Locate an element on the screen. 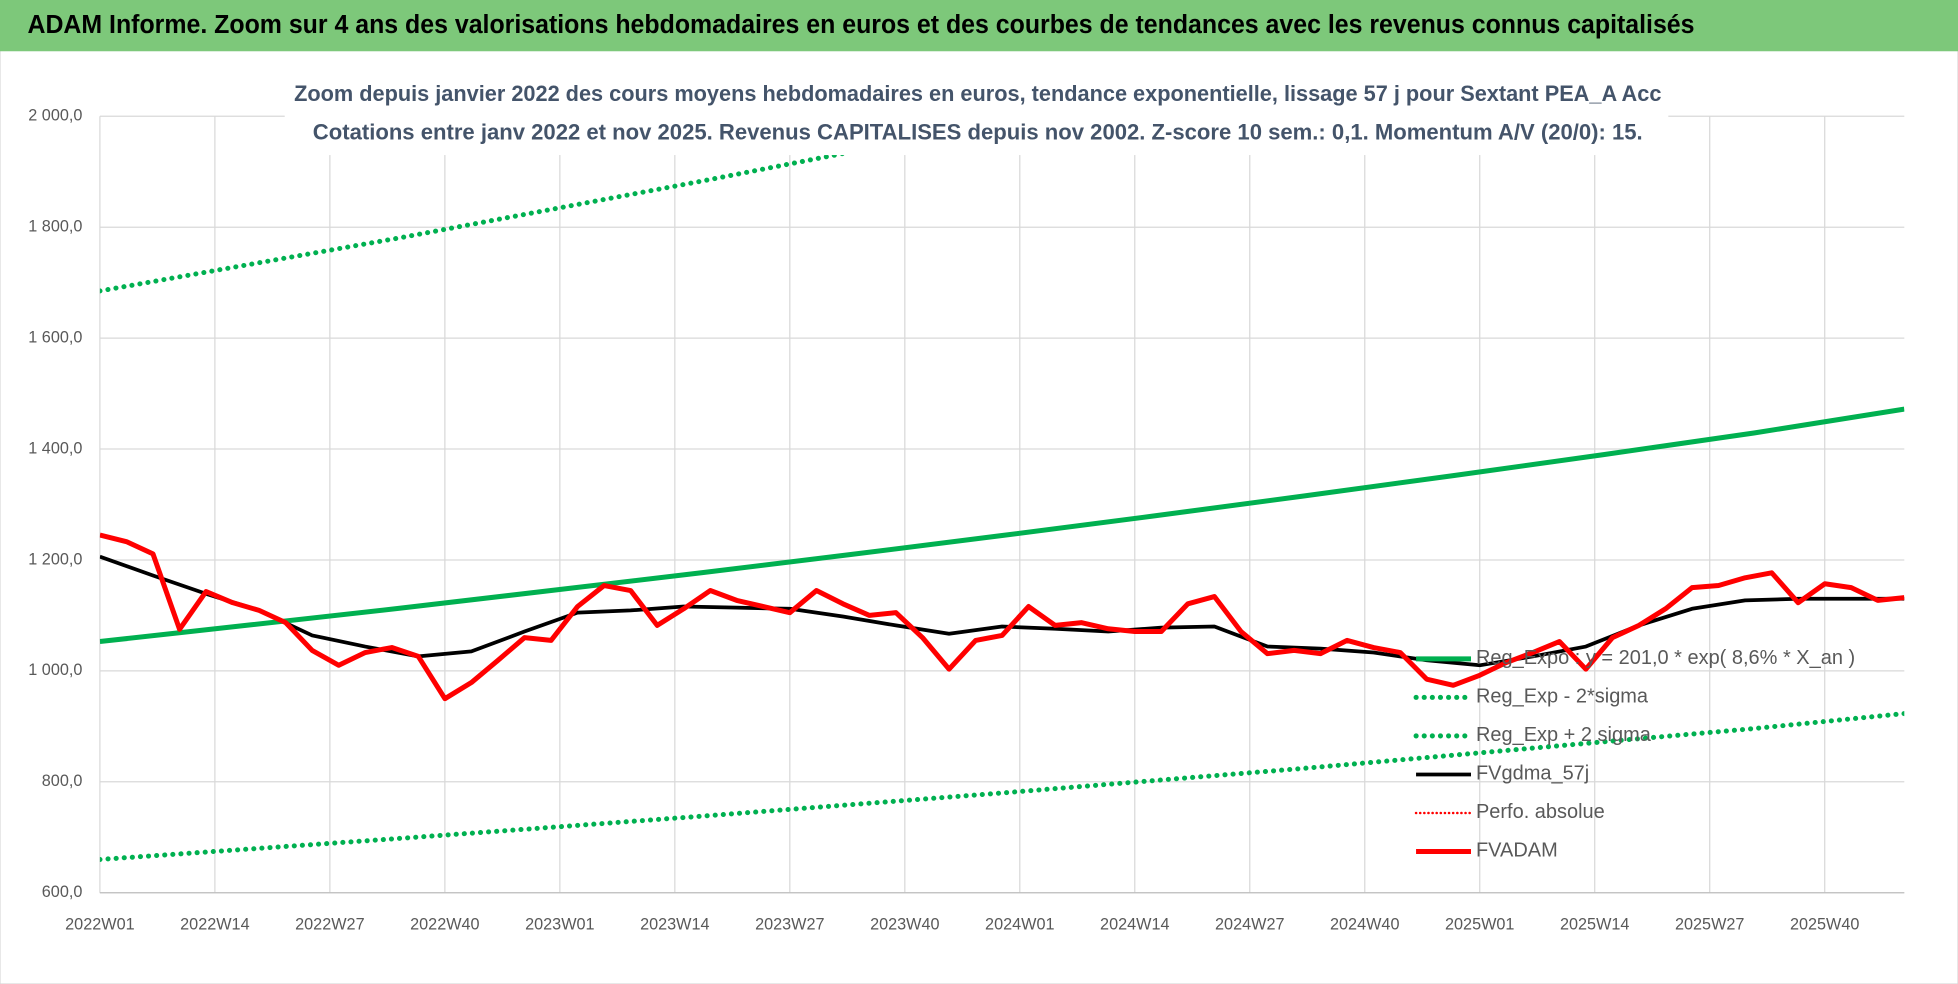  x-tick-label: 2023W27 is located at coordinates (789, 925).